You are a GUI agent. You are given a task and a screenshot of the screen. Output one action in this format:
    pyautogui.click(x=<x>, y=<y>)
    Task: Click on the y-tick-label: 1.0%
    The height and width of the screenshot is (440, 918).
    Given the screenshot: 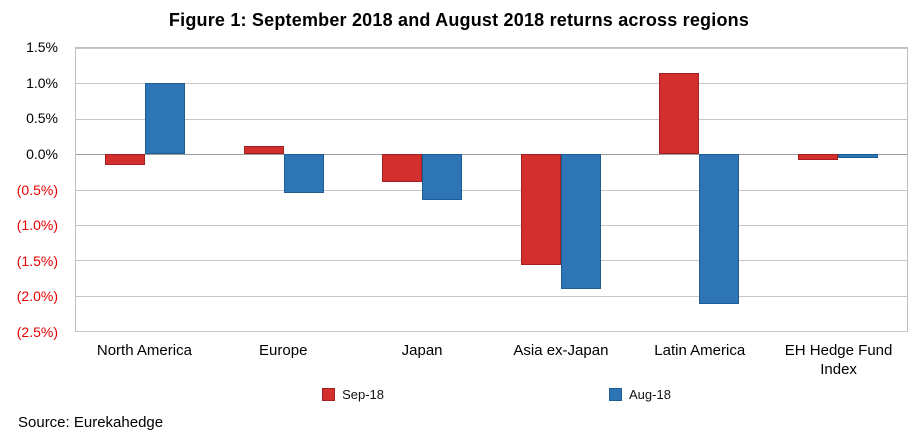 What is the action you would take?
    pyautogui.click(x=42, y=82)
    